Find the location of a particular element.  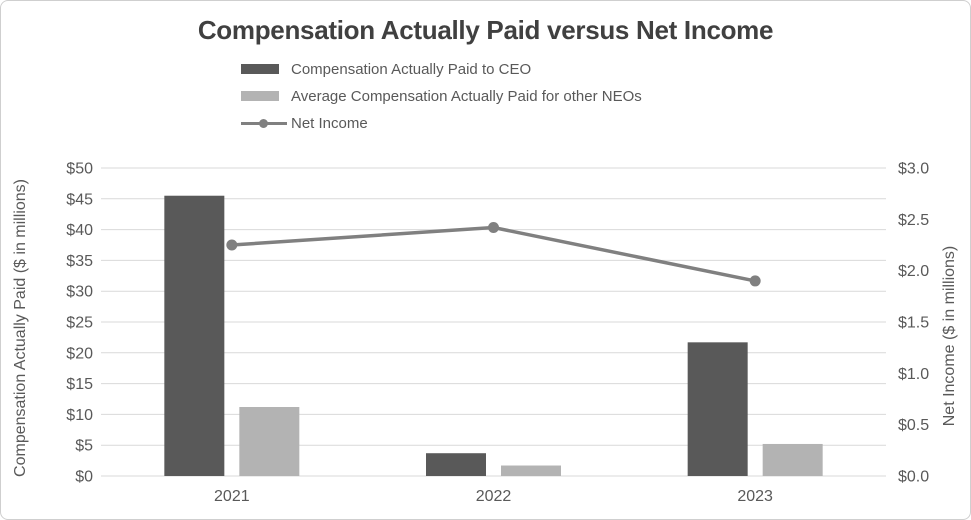

left-axis-tick-label: $0 is located at coordinates (84, 477).